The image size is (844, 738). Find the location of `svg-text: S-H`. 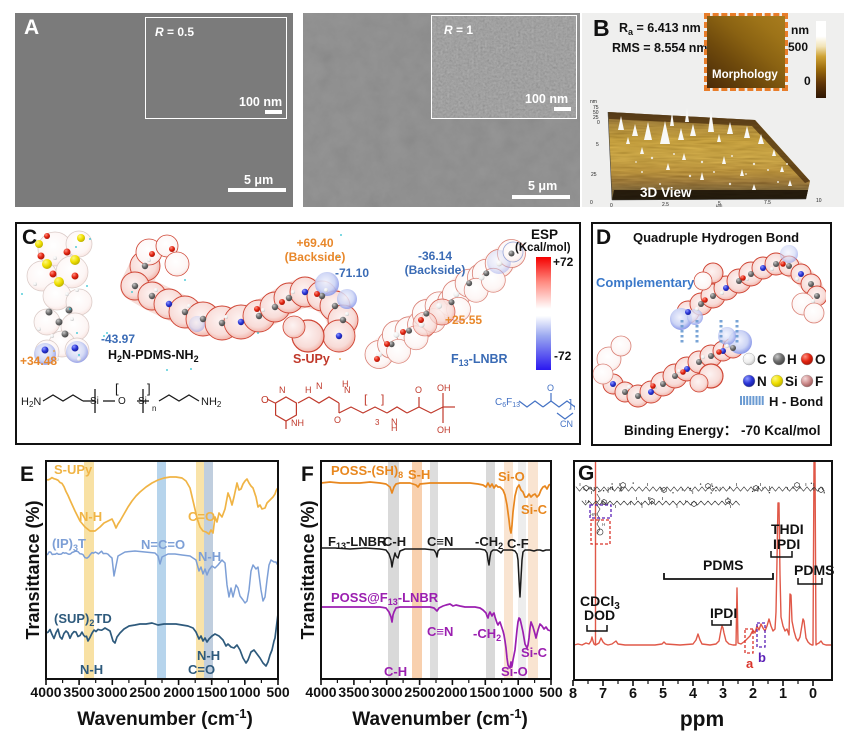

svg-text: S-H is located at coordinates (419, 474).